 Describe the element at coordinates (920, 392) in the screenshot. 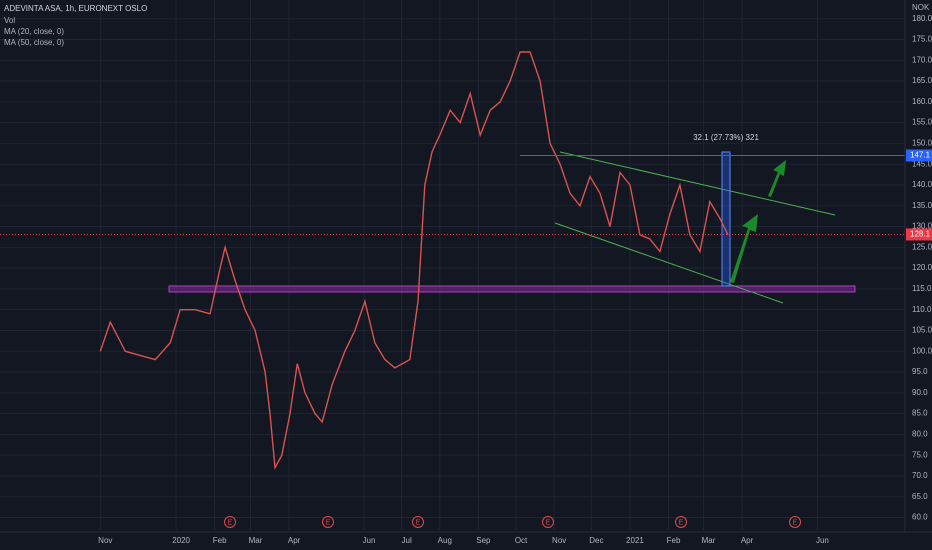

I see `y-tick-label: 90.0` at that location.